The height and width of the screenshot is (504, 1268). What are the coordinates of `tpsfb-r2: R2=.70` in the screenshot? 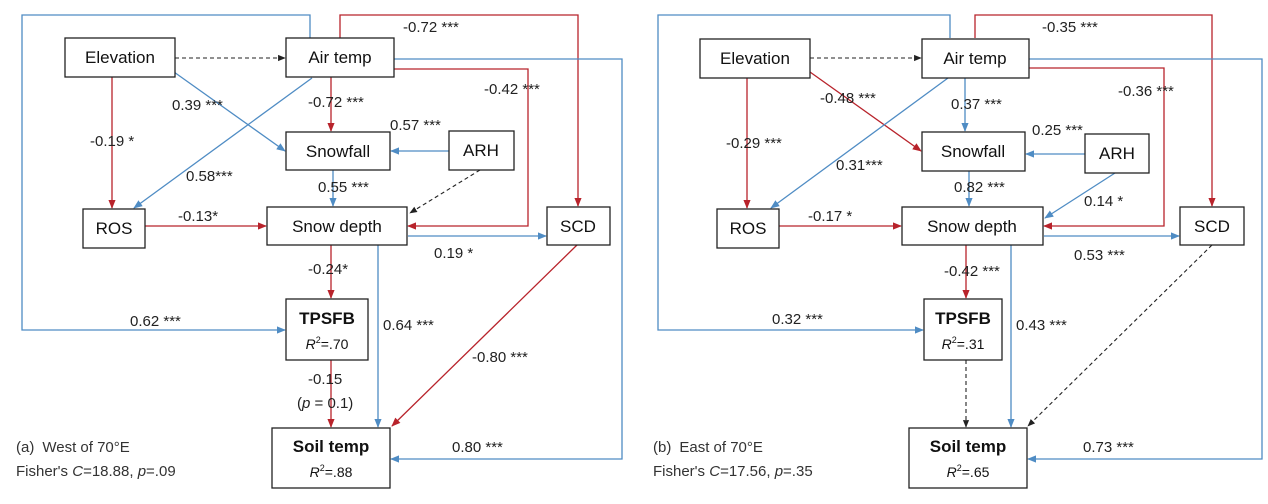 It's located at (327, 343).